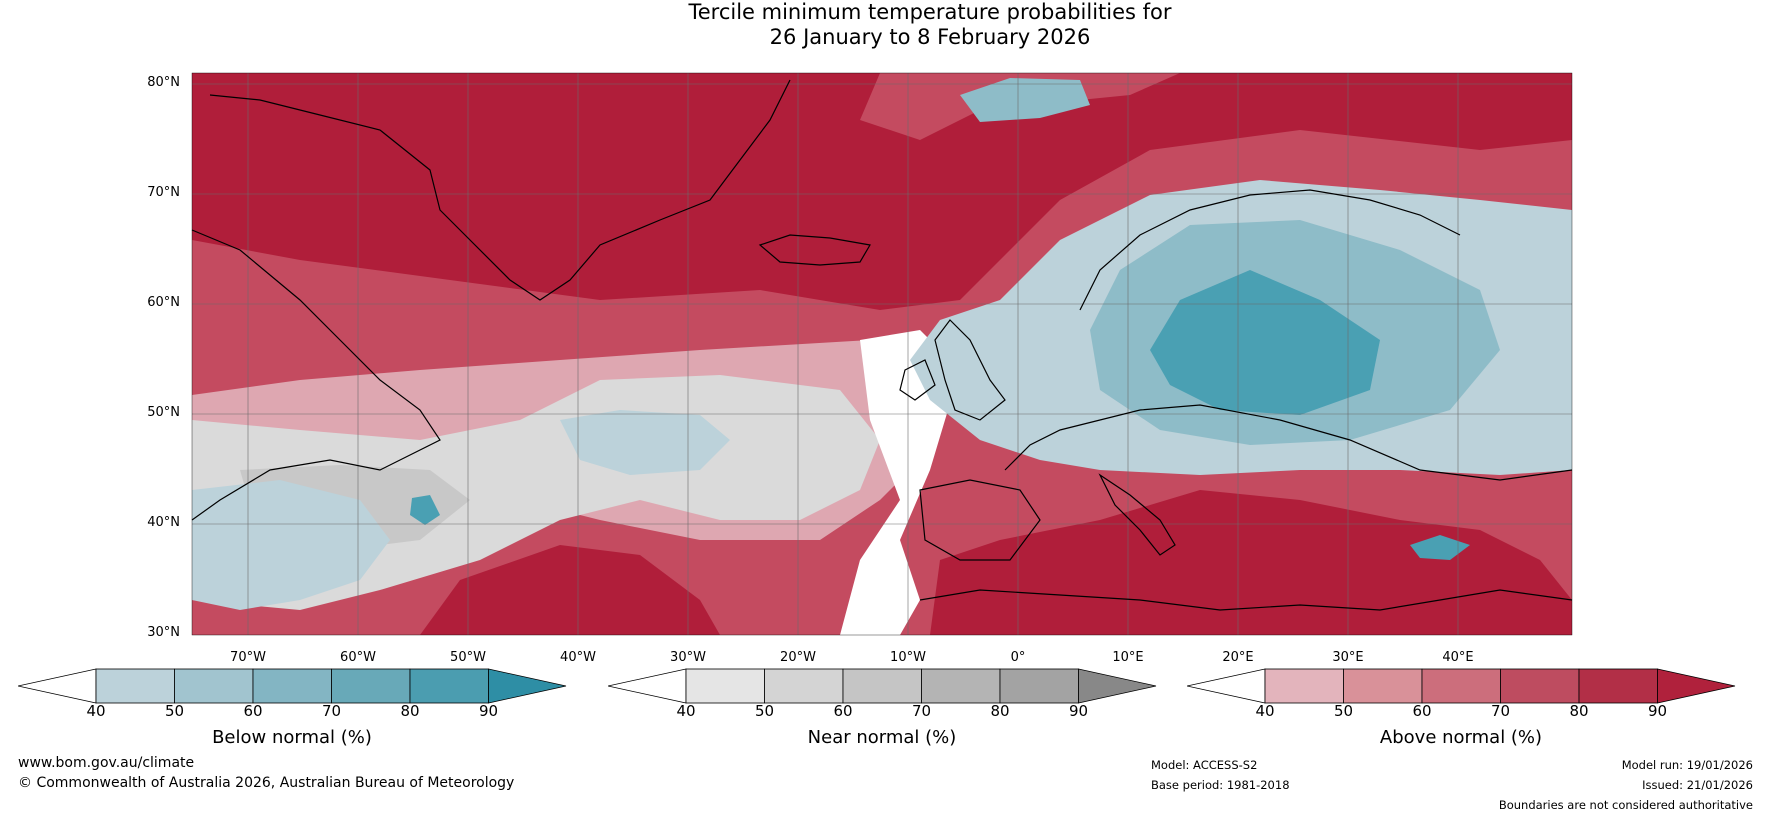 Image resolution: width=1770 pixels, height=816 pixels. What do you see at coordinates (1265, 342) in the screenshot?
I see `region-below-dark-europe` at bounding box center [1265, 342].